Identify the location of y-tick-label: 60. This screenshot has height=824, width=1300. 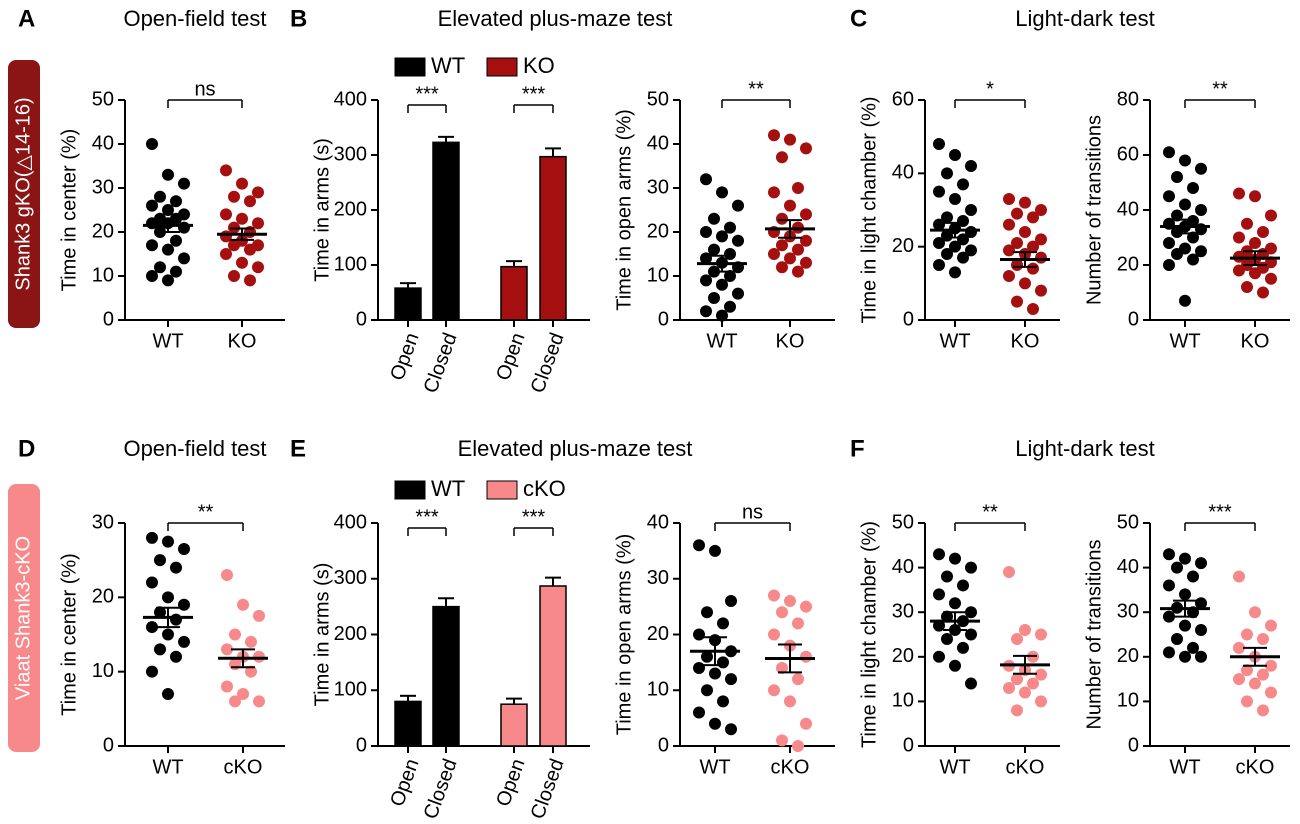
(1128, 154).